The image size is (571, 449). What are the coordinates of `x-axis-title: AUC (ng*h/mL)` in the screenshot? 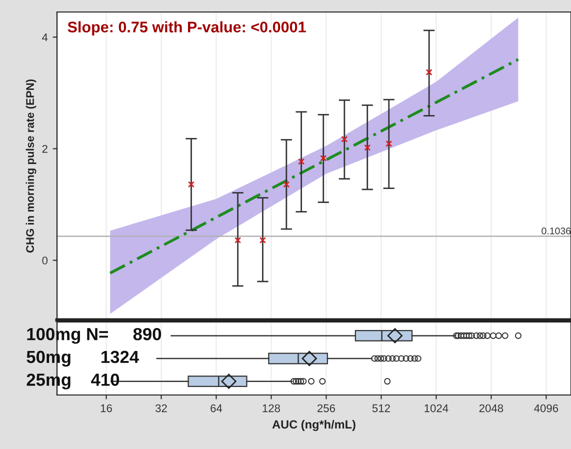 It's located at (314, 425).